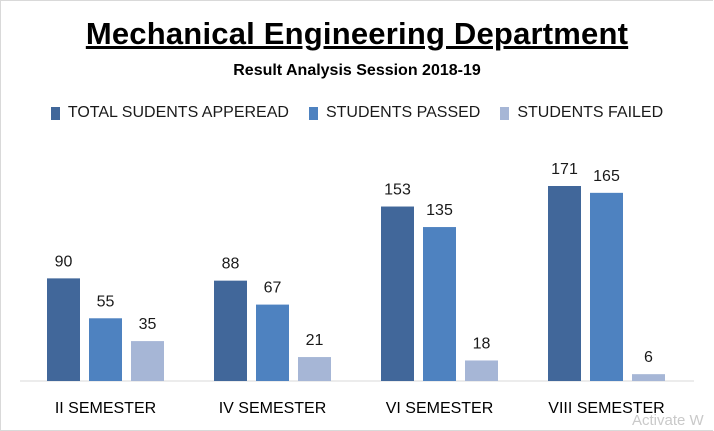 Image resolution: width=714 pixels, height=431 pixels. Describe the element at coordinates (564, 169) in the screenshot. I see `data-label-total-3: 171` at that location.